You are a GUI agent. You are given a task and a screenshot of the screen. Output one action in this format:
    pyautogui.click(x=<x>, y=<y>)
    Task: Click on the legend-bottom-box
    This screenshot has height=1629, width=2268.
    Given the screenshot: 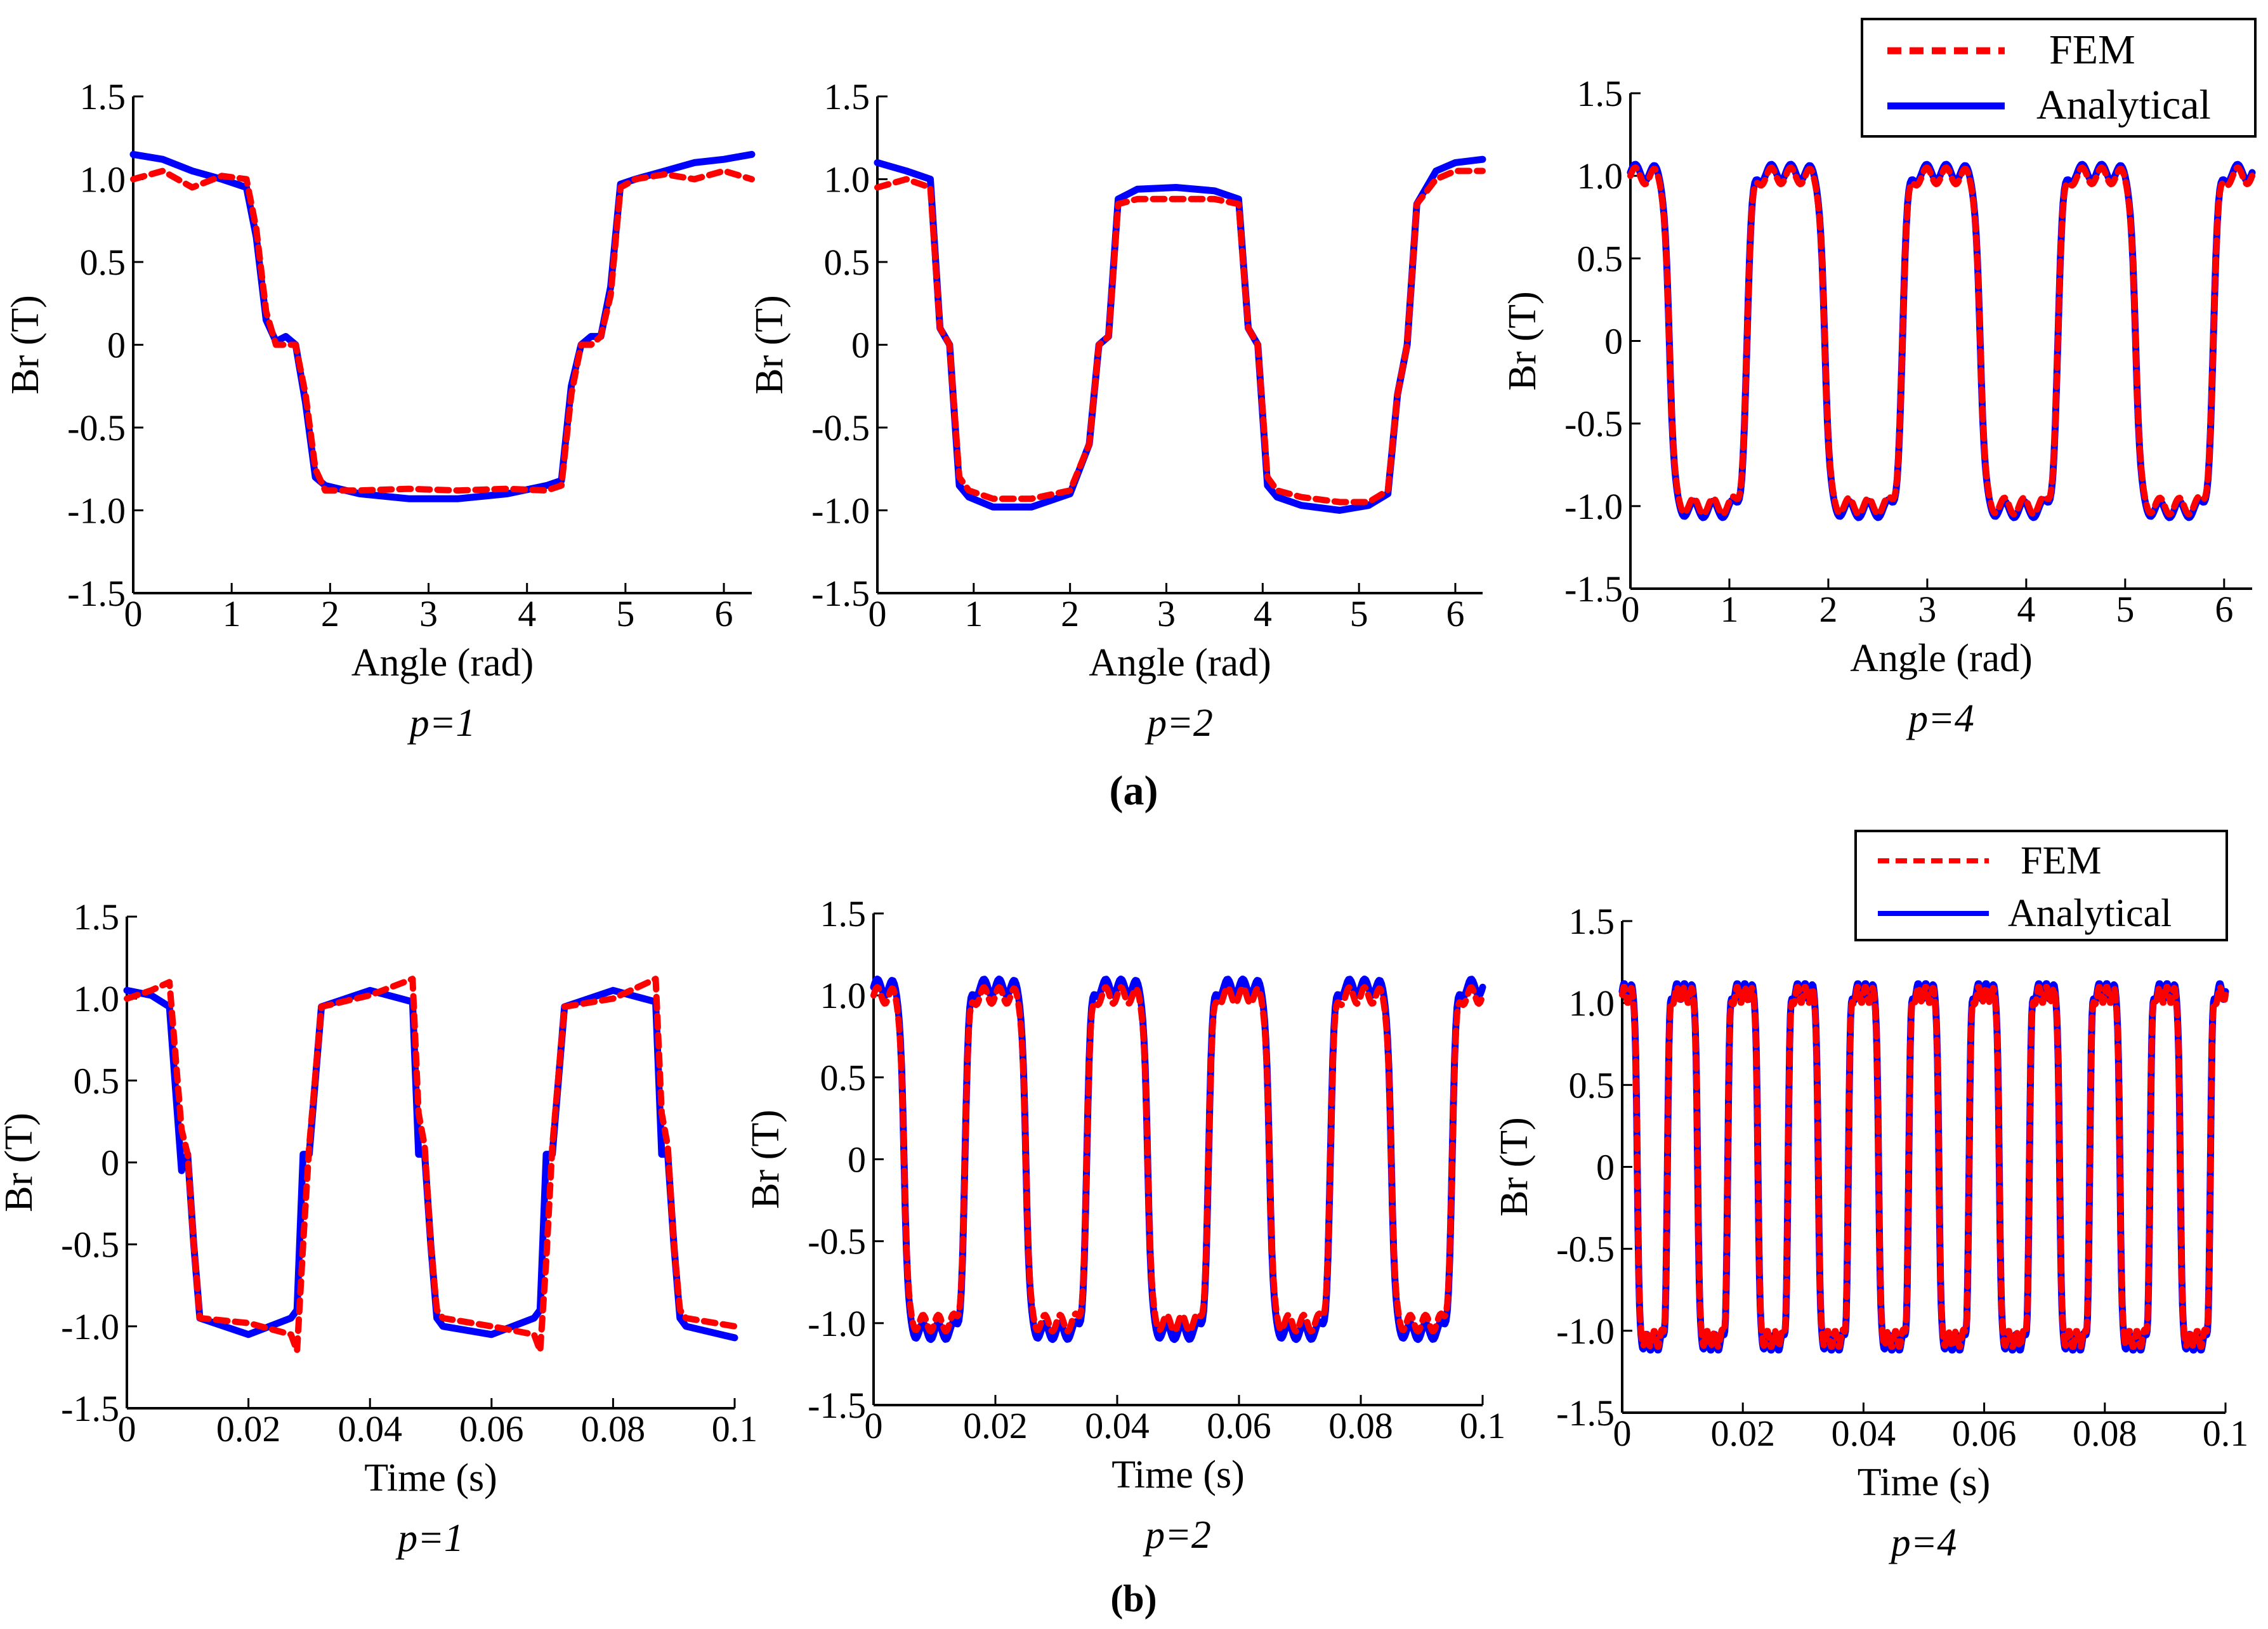 What is the action you would take?
    pyautogui.click(x=2041, y=885)
    